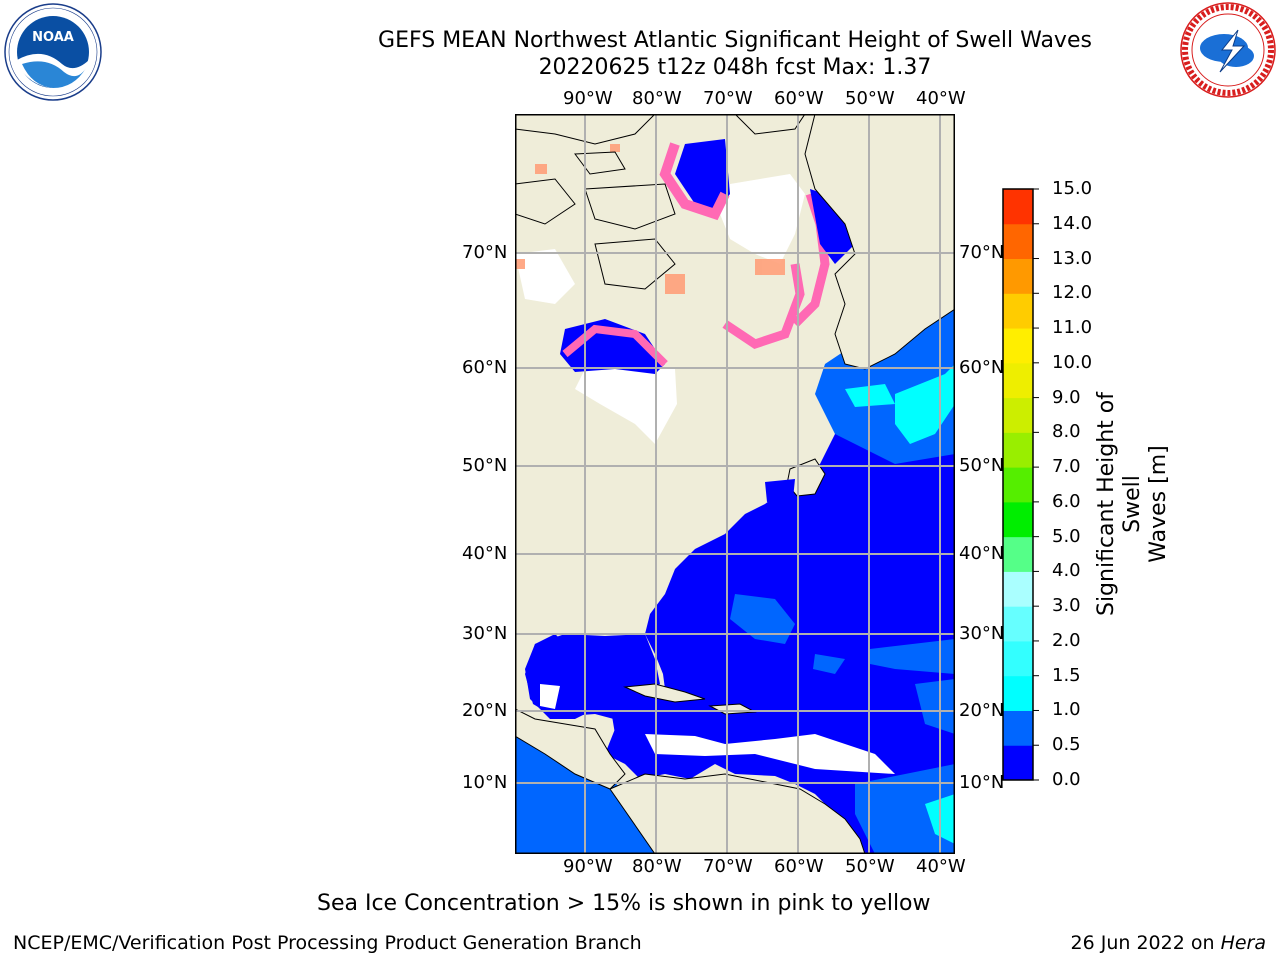 This screenshot has height=960, width=1280. Describe the element at coordinates (1066, 536) in the screenshot. I see `colorbar-tick-label: 5.0` at that location.